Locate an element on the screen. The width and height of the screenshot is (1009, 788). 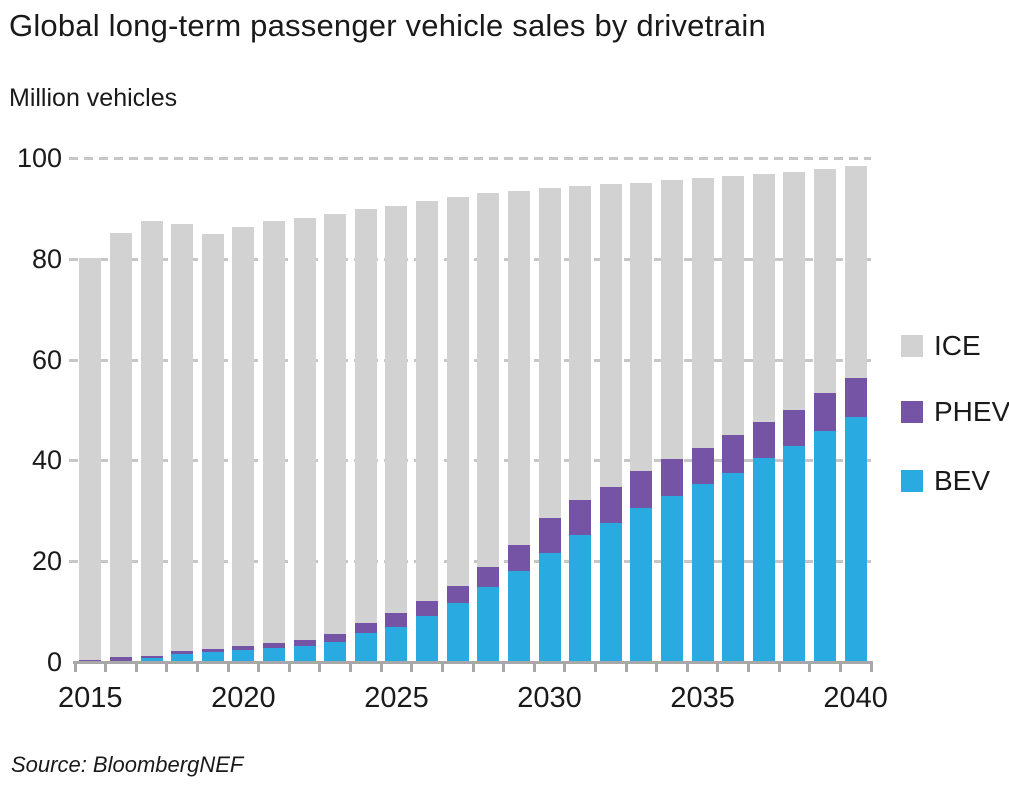
x-tick-label-2035: 2035 is located at coordinates (702, 698).